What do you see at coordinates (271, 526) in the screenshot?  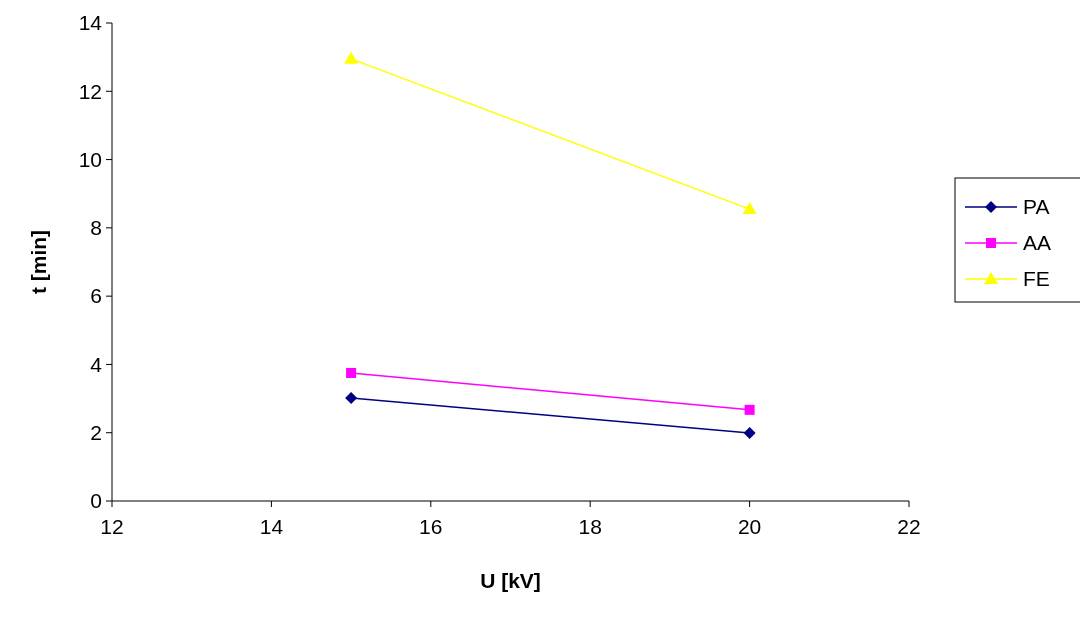 I see `x-tick-label: 14` at bounding box center [271, 526].